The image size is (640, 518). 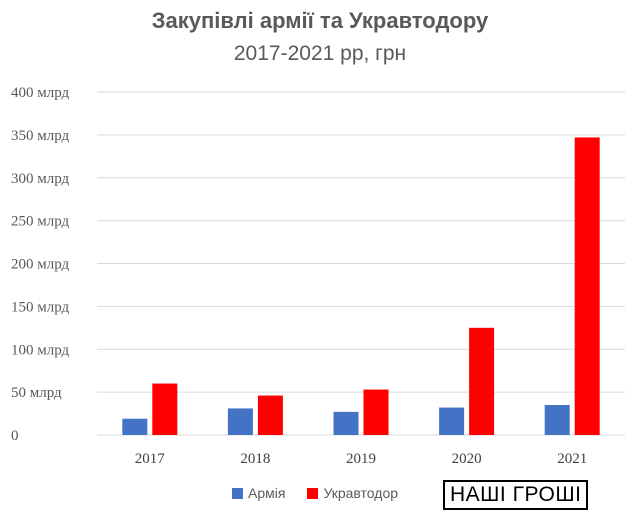 What do you see at coordinates (467, 459) in the screenshot?
I see `x-tick-label: 2020` at bounding box center [467, 459].